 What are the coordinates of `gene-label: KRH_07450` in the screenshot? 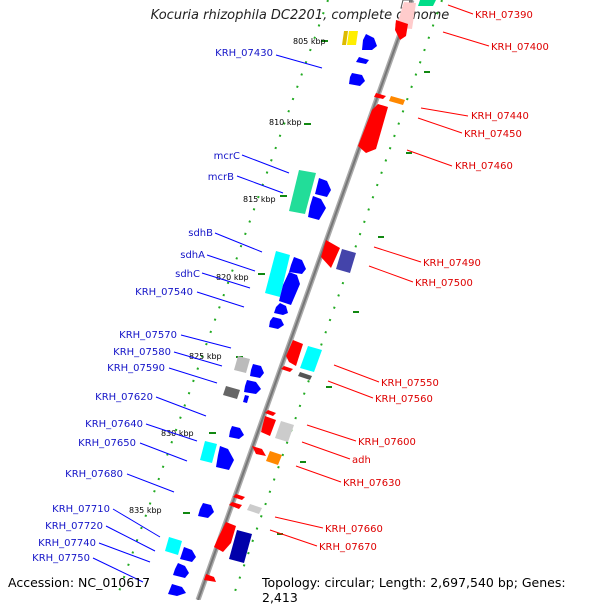 It's located at (493, 134).